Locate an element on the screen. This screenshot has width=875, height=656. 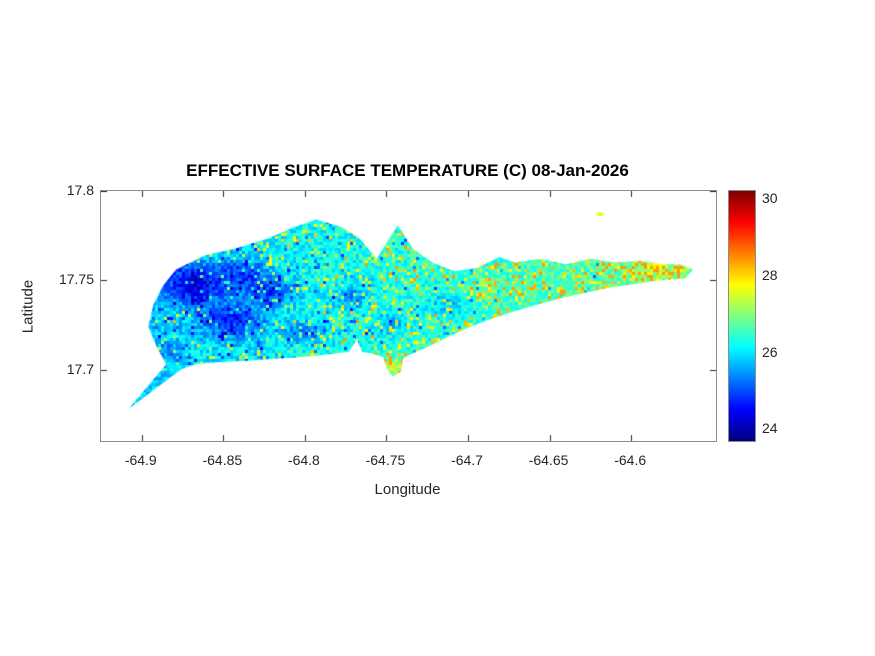
x-tick-label: -64.8 is located at coordinates (303, 460).